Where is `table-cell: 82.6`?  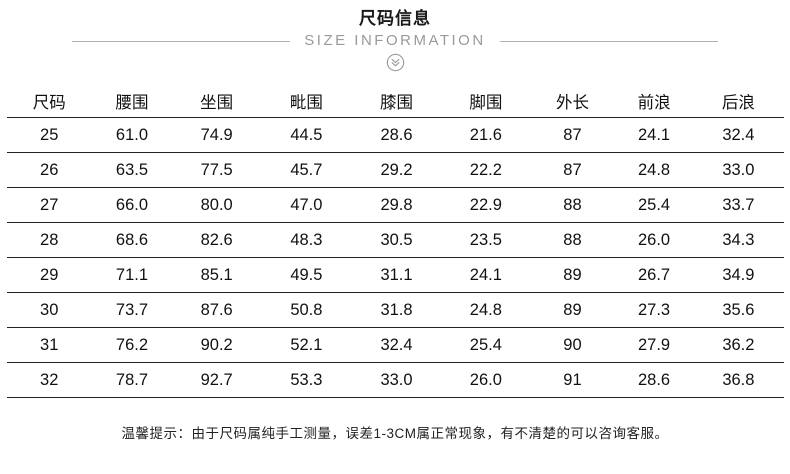
table-cell: 82.6 is located at coordinates (216, 240).